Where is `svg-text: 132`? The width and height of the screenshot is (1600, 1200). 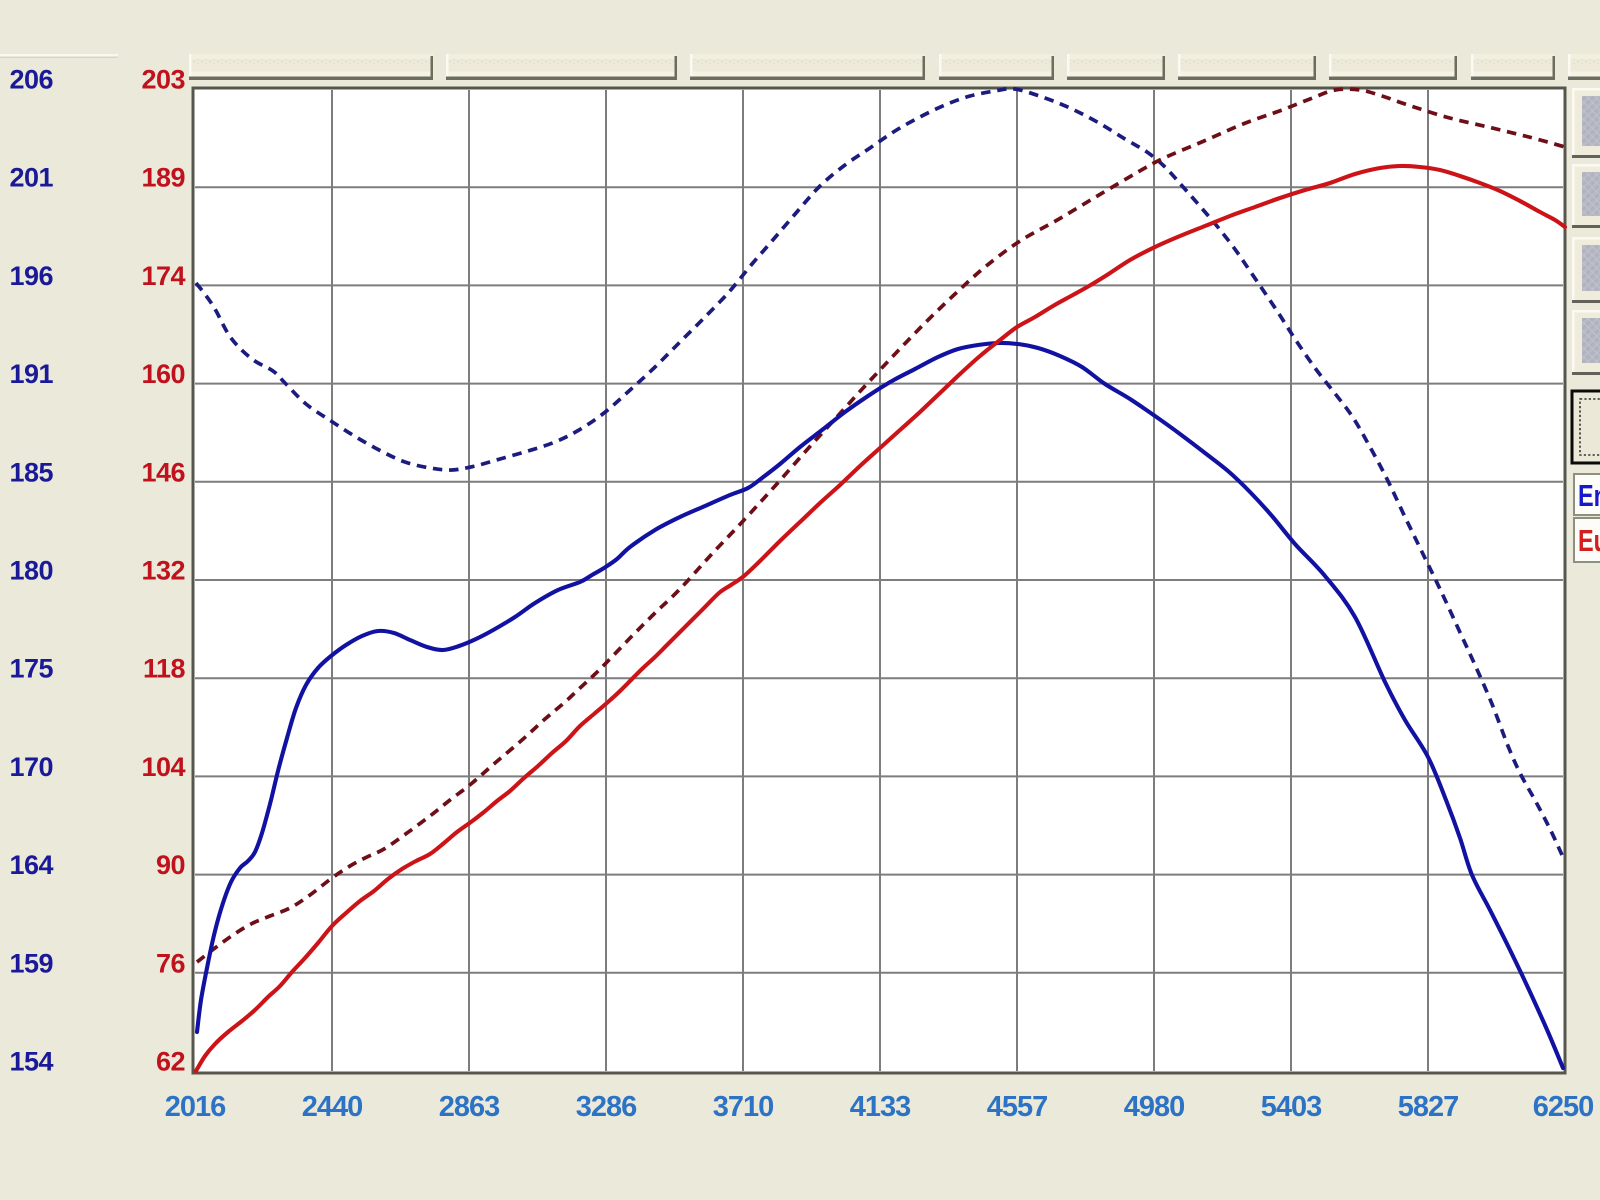
svg-text: 132 is located at coordinates (163, 571).